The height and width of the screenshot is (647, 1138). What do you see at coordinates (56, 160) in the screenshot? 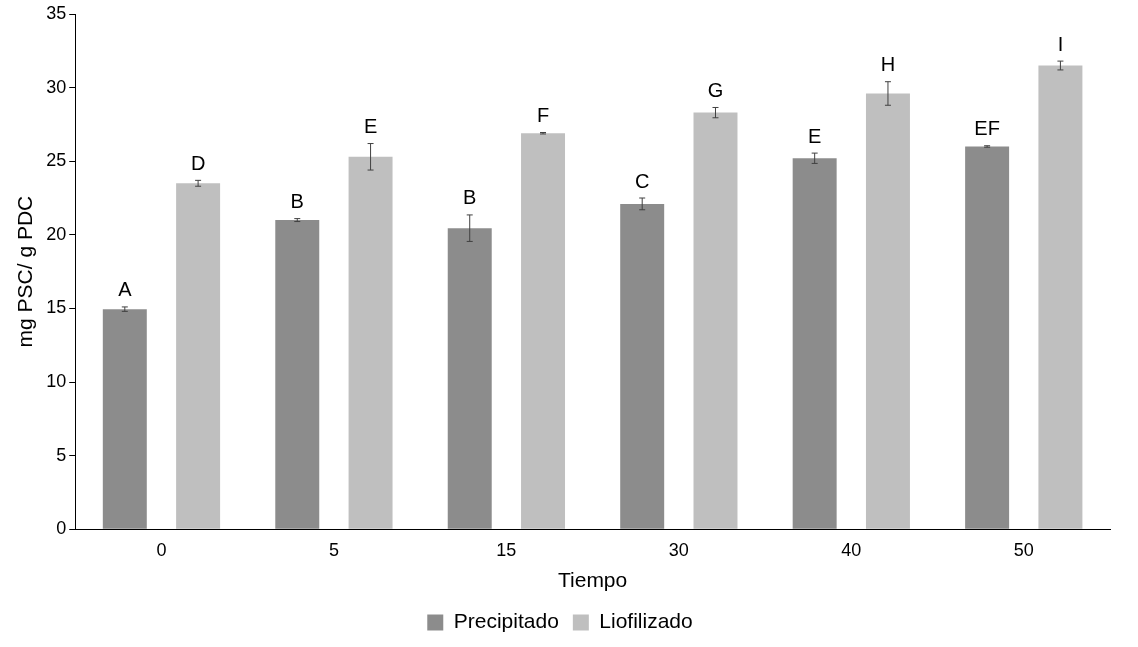
I see `y-tick-label: 25` at bounding box center [56, 160].